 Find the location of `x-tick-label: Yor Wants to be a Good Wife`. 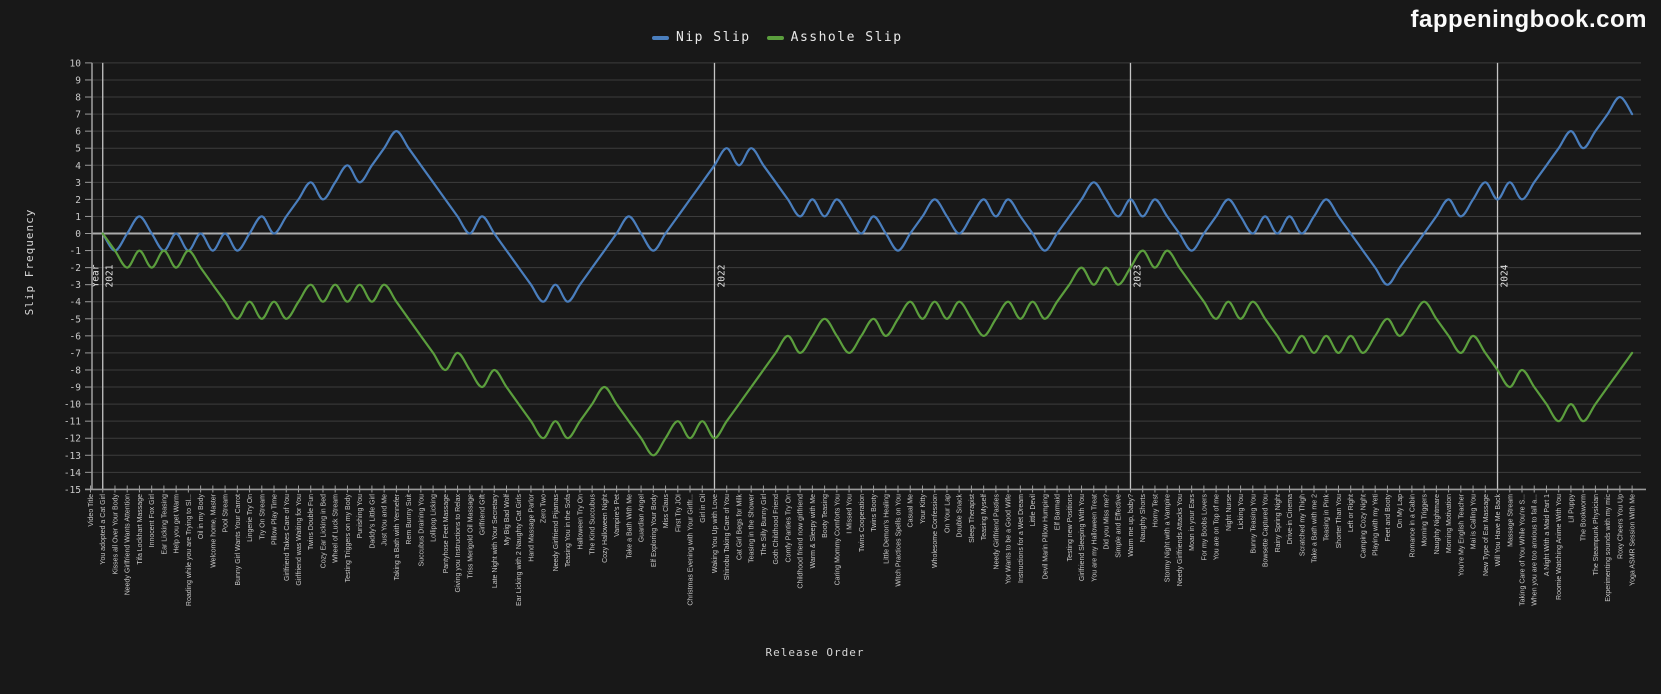

x-tick-label: Yor Wants to be a Good Wife is located at coordinates (1009, 539).